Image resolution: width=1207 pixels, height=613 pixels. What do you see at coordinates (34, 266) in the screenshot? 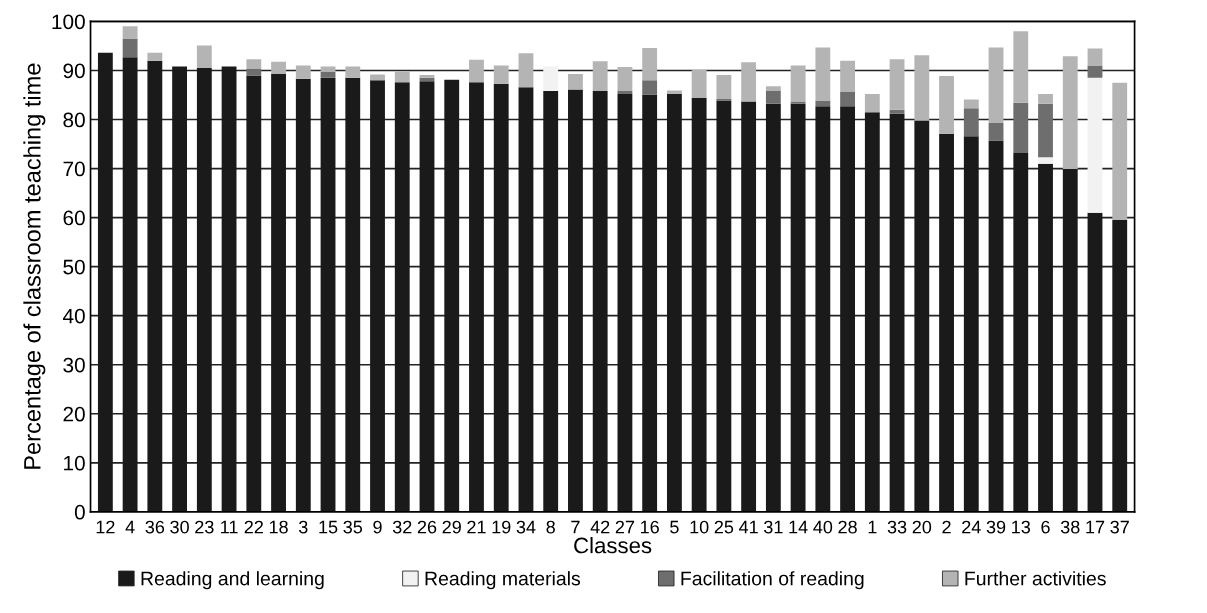
I see `y-axis-title: Percentage of classroom teaching time` at bounding box center [34, 266].